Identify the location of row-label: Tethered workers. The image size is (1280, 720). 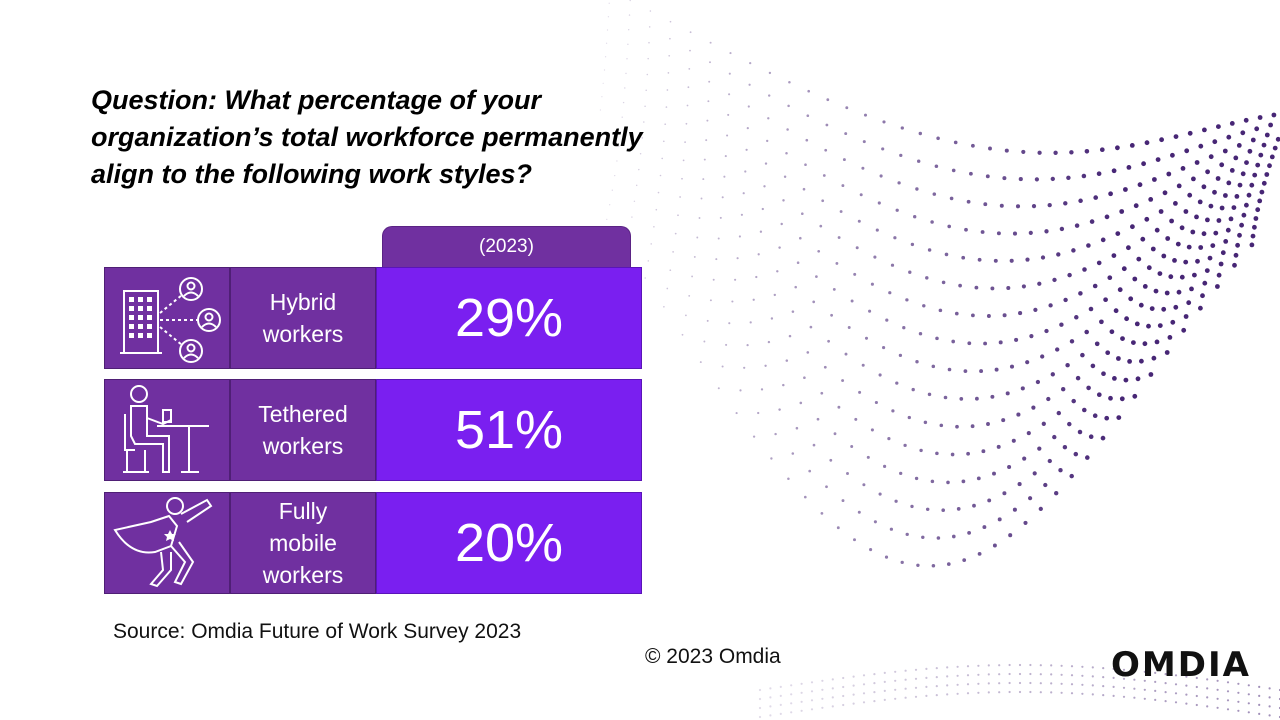
(303, 430).